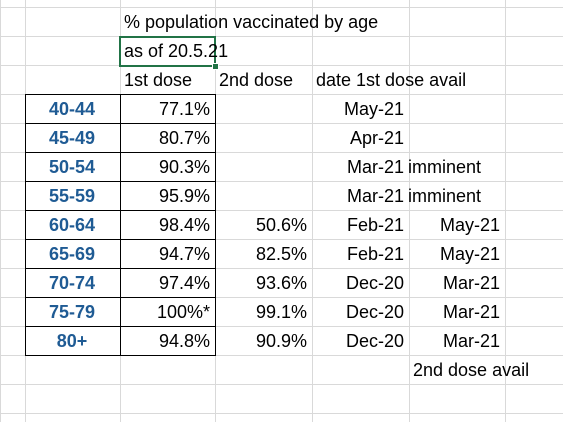  Describe the element at coordinates (281, 224) in the screenshot. I see `cell-text: 50.6%` at that location.